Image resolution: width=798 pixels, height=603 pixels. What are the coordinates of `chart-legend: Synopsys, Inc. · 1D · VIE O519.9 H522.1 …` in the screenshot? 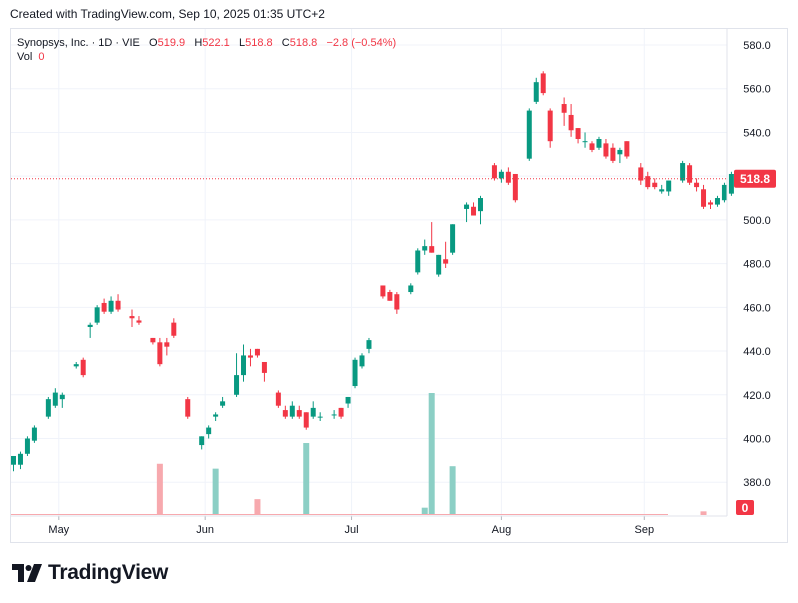 It's located at (206, 50).